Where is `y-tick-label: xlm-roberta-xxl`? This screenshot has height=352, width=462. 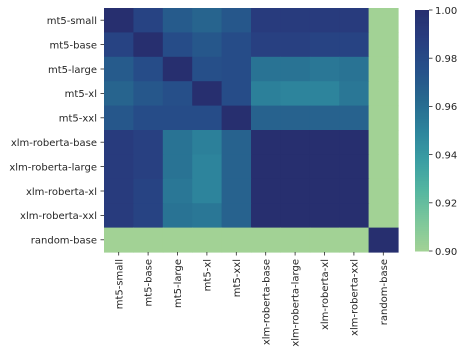 y-tick-label: xlm-roberta-xxl is located at coordinates (58, 216).